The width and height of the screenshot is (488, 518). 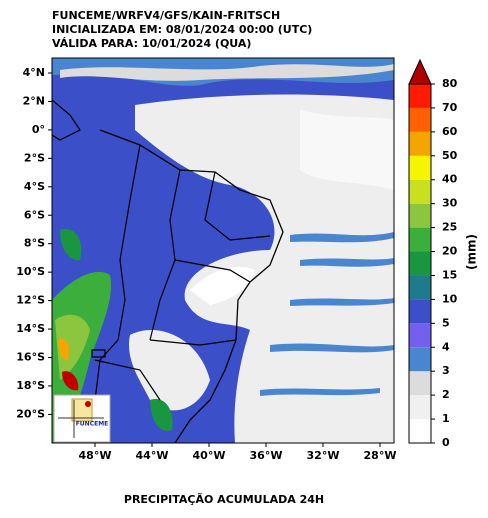 I want to click on lat-label: 8°S, so click(x=34, y=243).